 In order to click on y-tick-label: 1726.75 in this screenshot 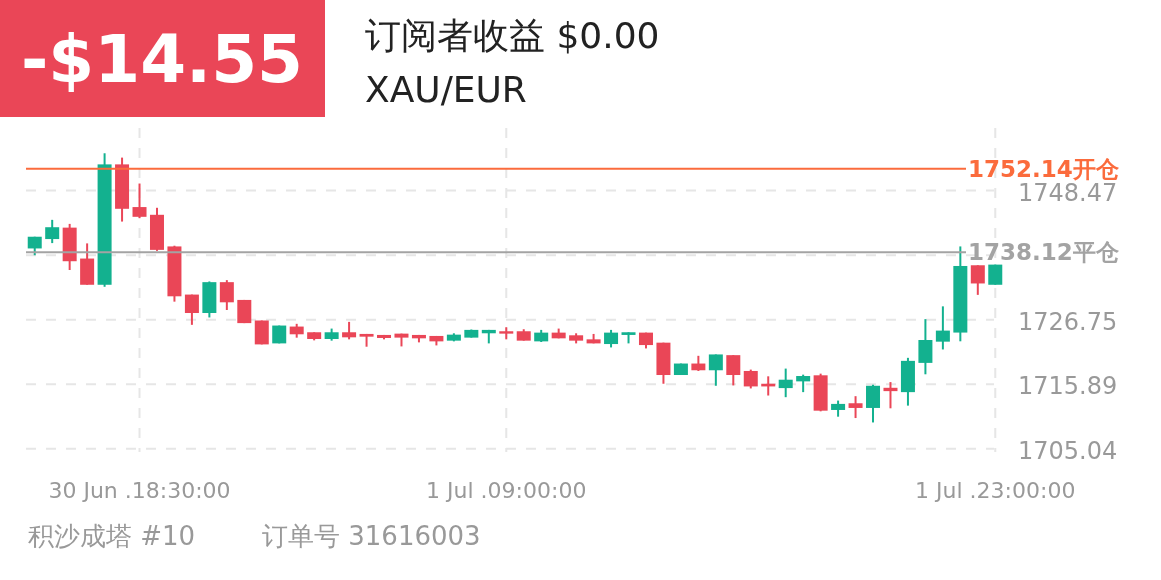, I will do `click(1068, 321)`.